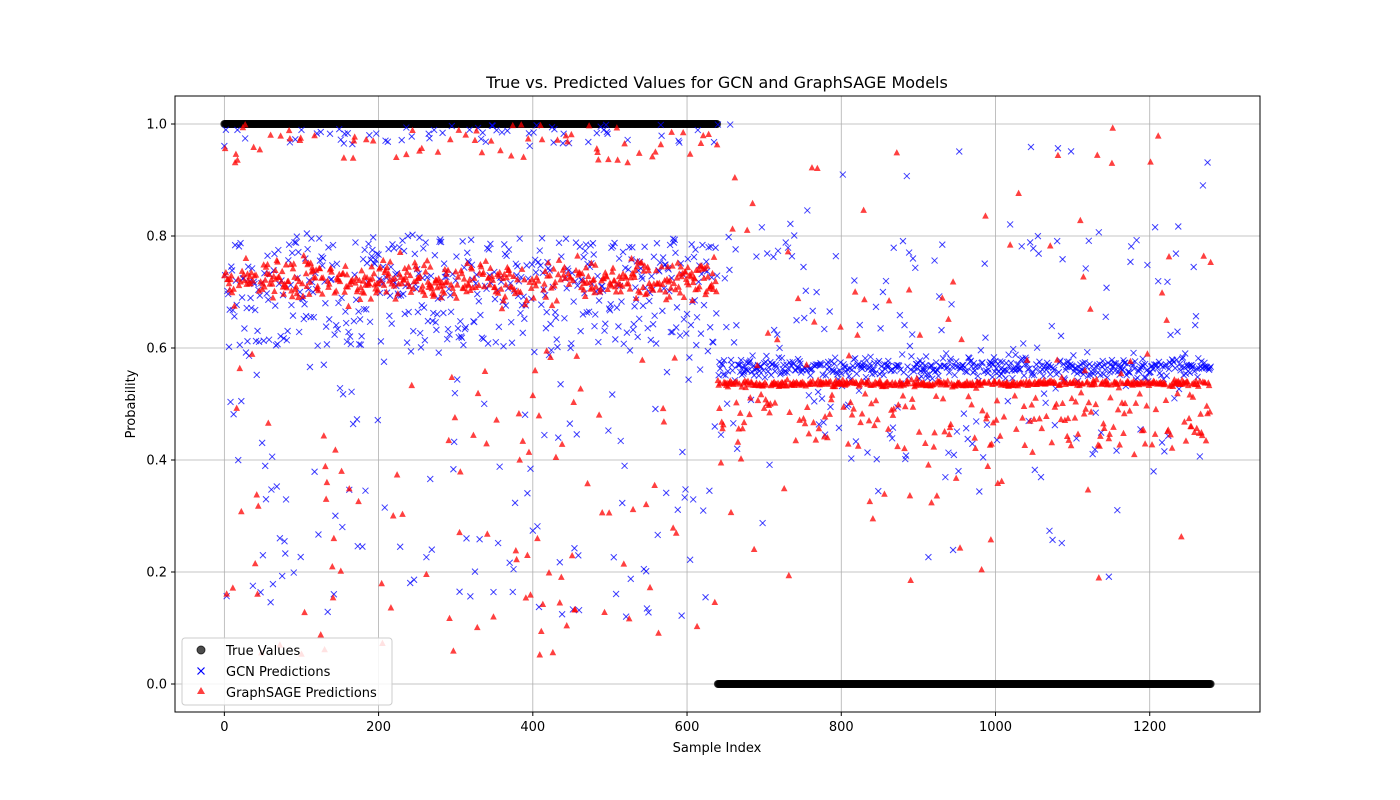 This screenshot has width=1400, height=800. I want to click on x-tick-label: 0, so click(224, 727).